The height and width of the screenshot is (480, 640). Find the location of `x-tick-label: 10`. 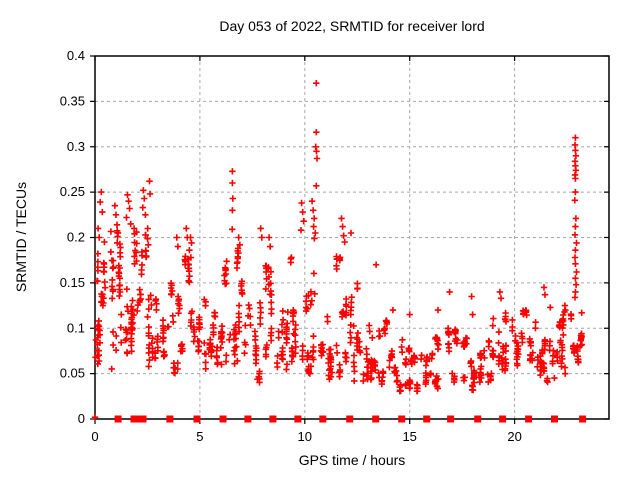

x-tick-label: 10 is located at coordinates (305, 436).